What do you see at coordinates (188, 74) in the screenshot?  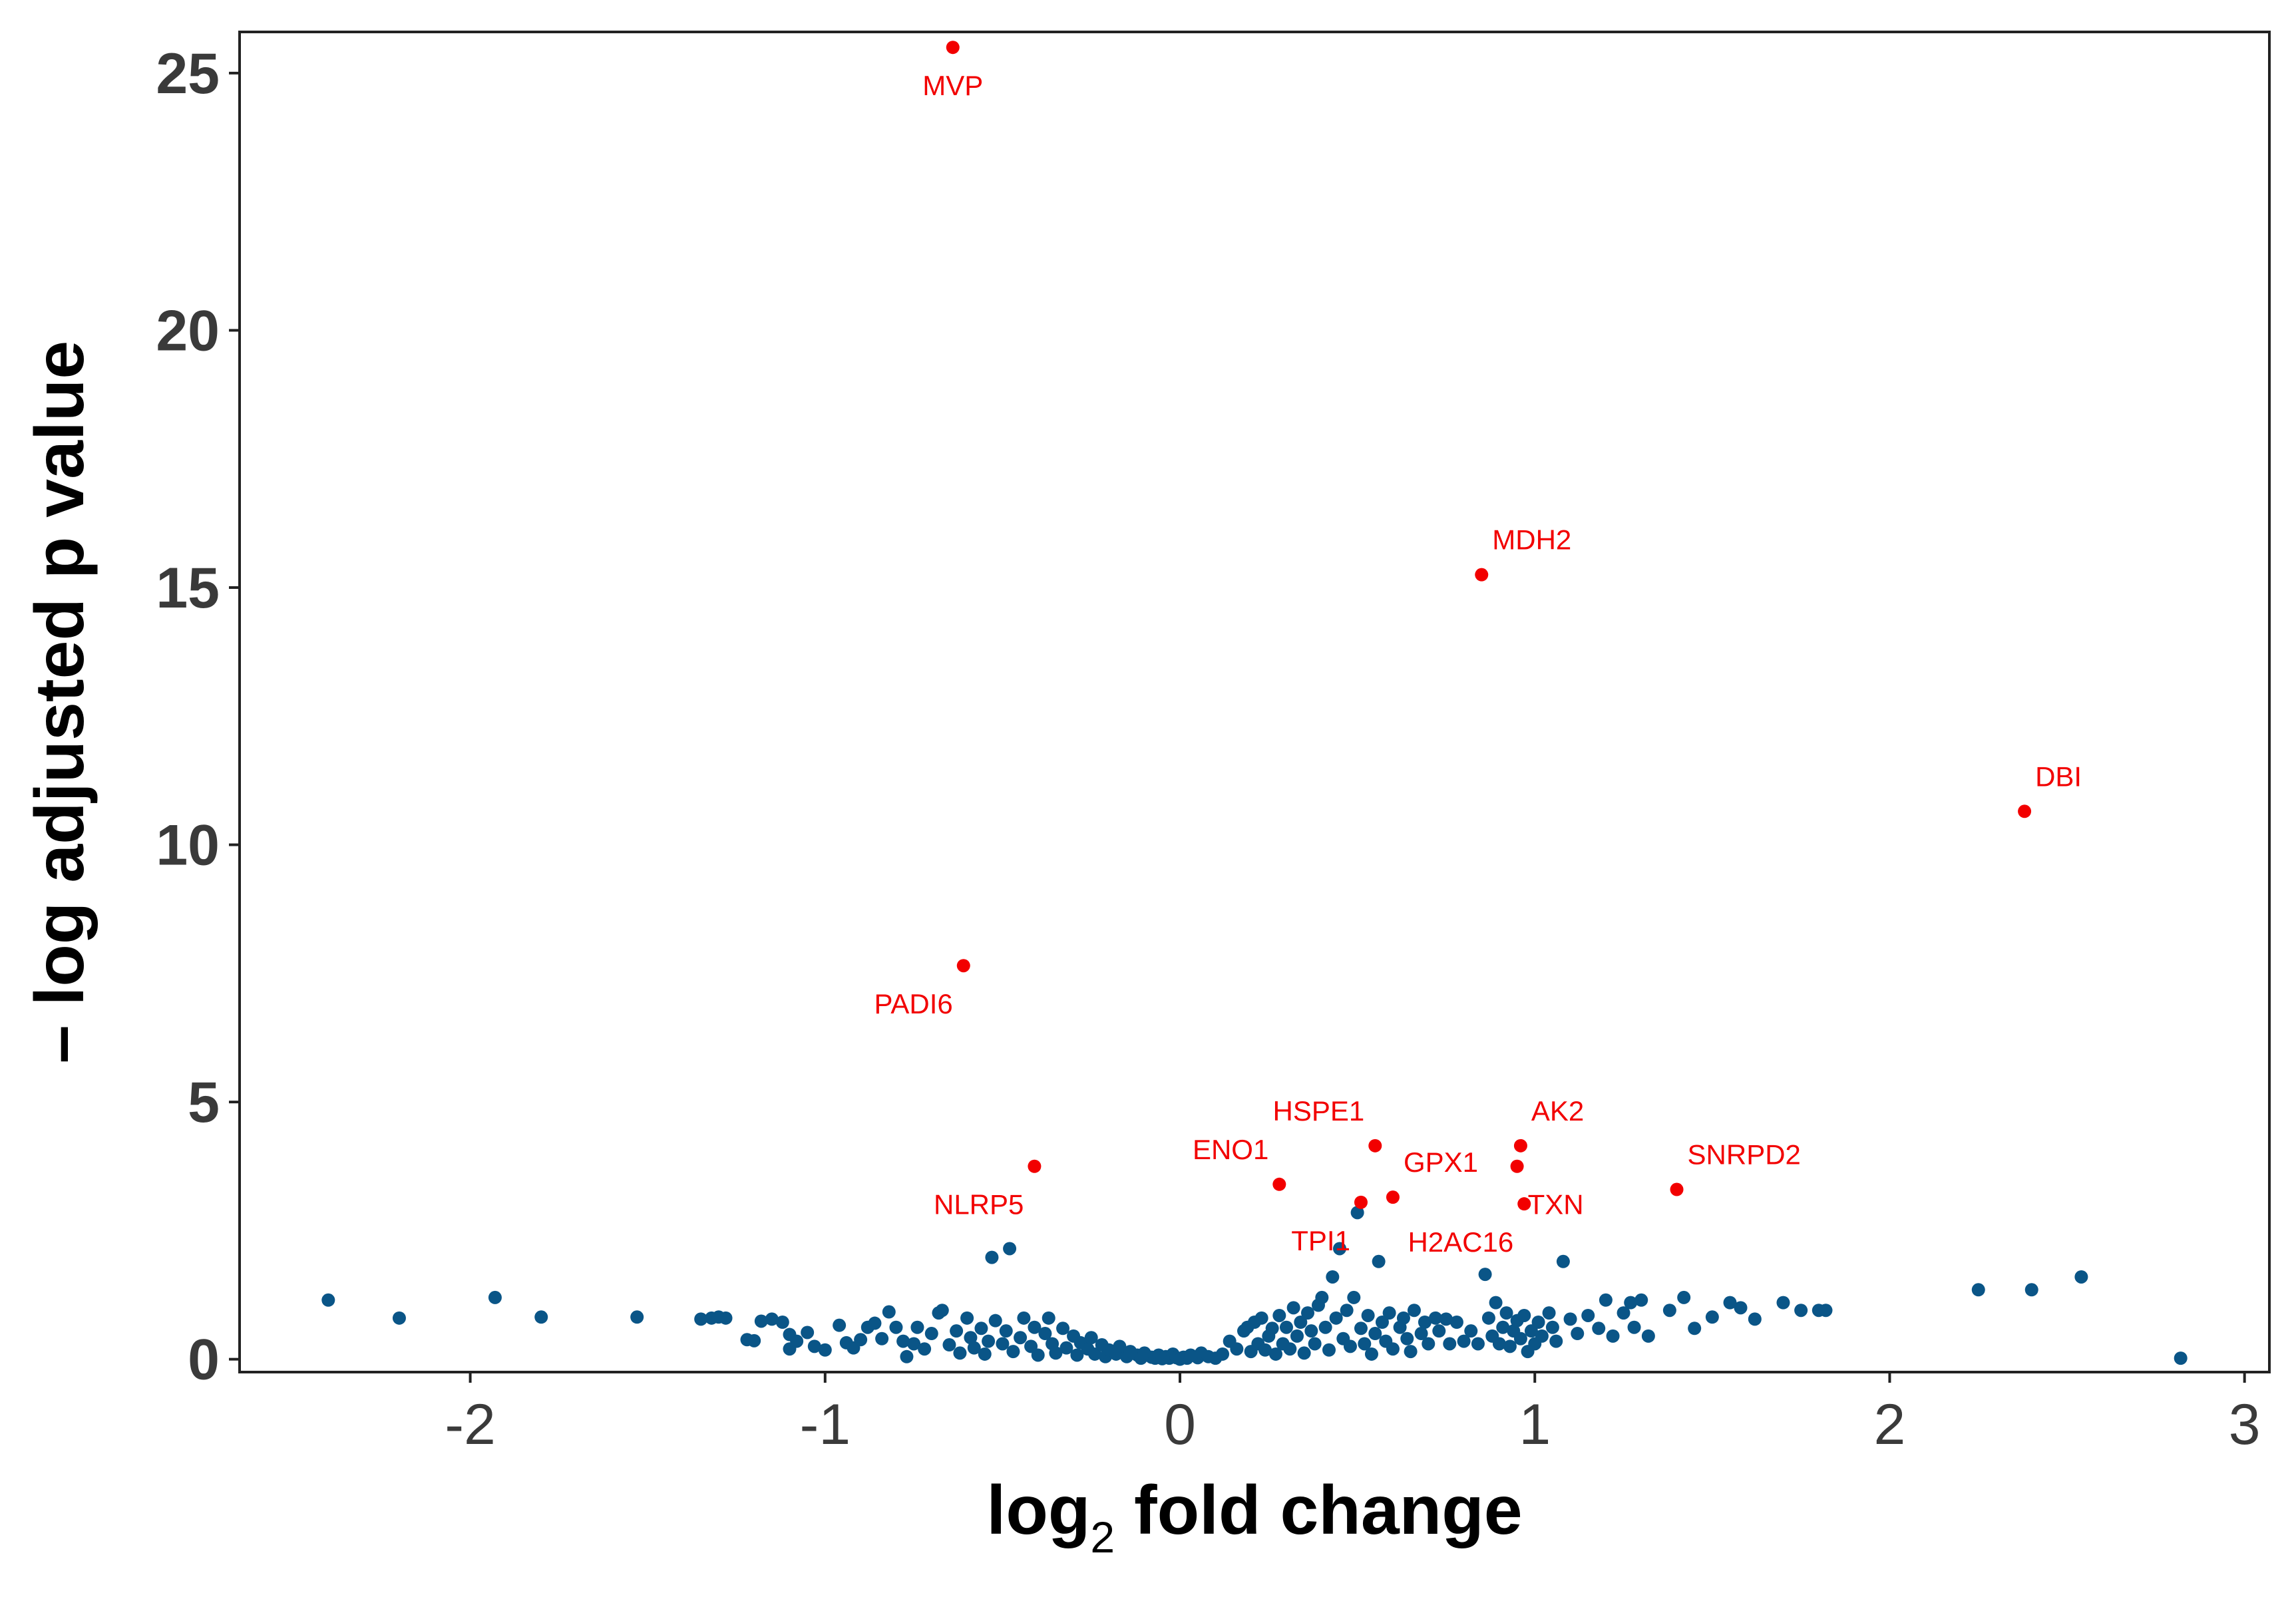 I see `y-tick-label: 25` at bounding box center [188, 74].